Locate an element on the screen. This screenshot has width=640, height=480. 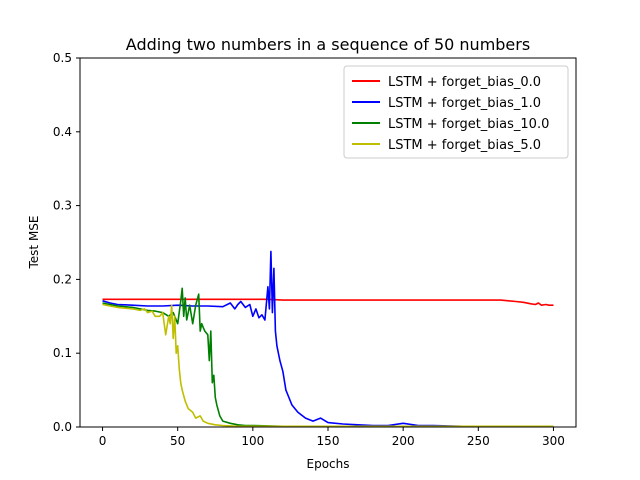
x-axis-label: Epochs is located at coordinates (328, 464).